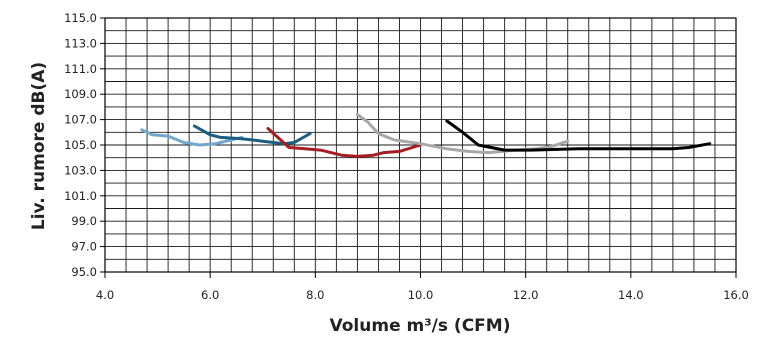  I want to click on x-tick-label: 10.0, so click(421, 295).